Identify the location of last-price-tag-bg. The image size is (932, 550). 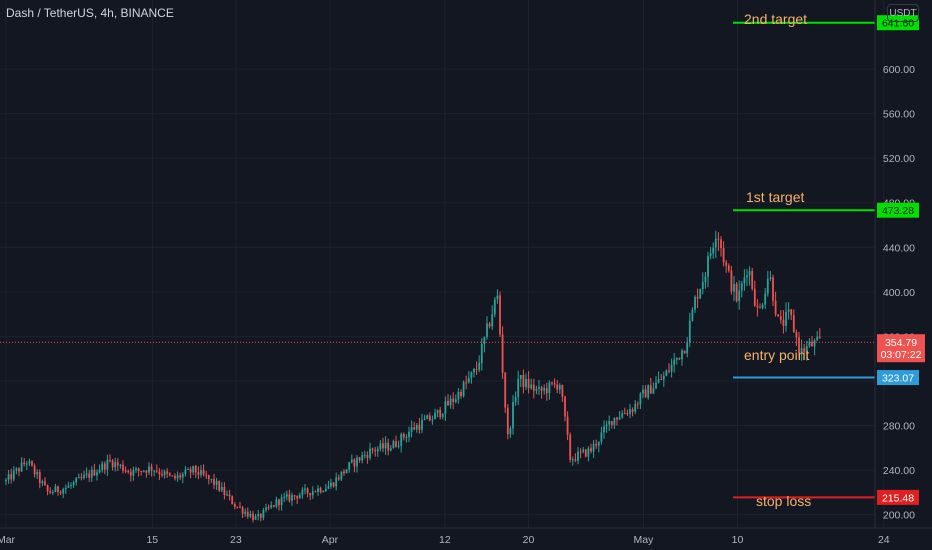
(901, 348).